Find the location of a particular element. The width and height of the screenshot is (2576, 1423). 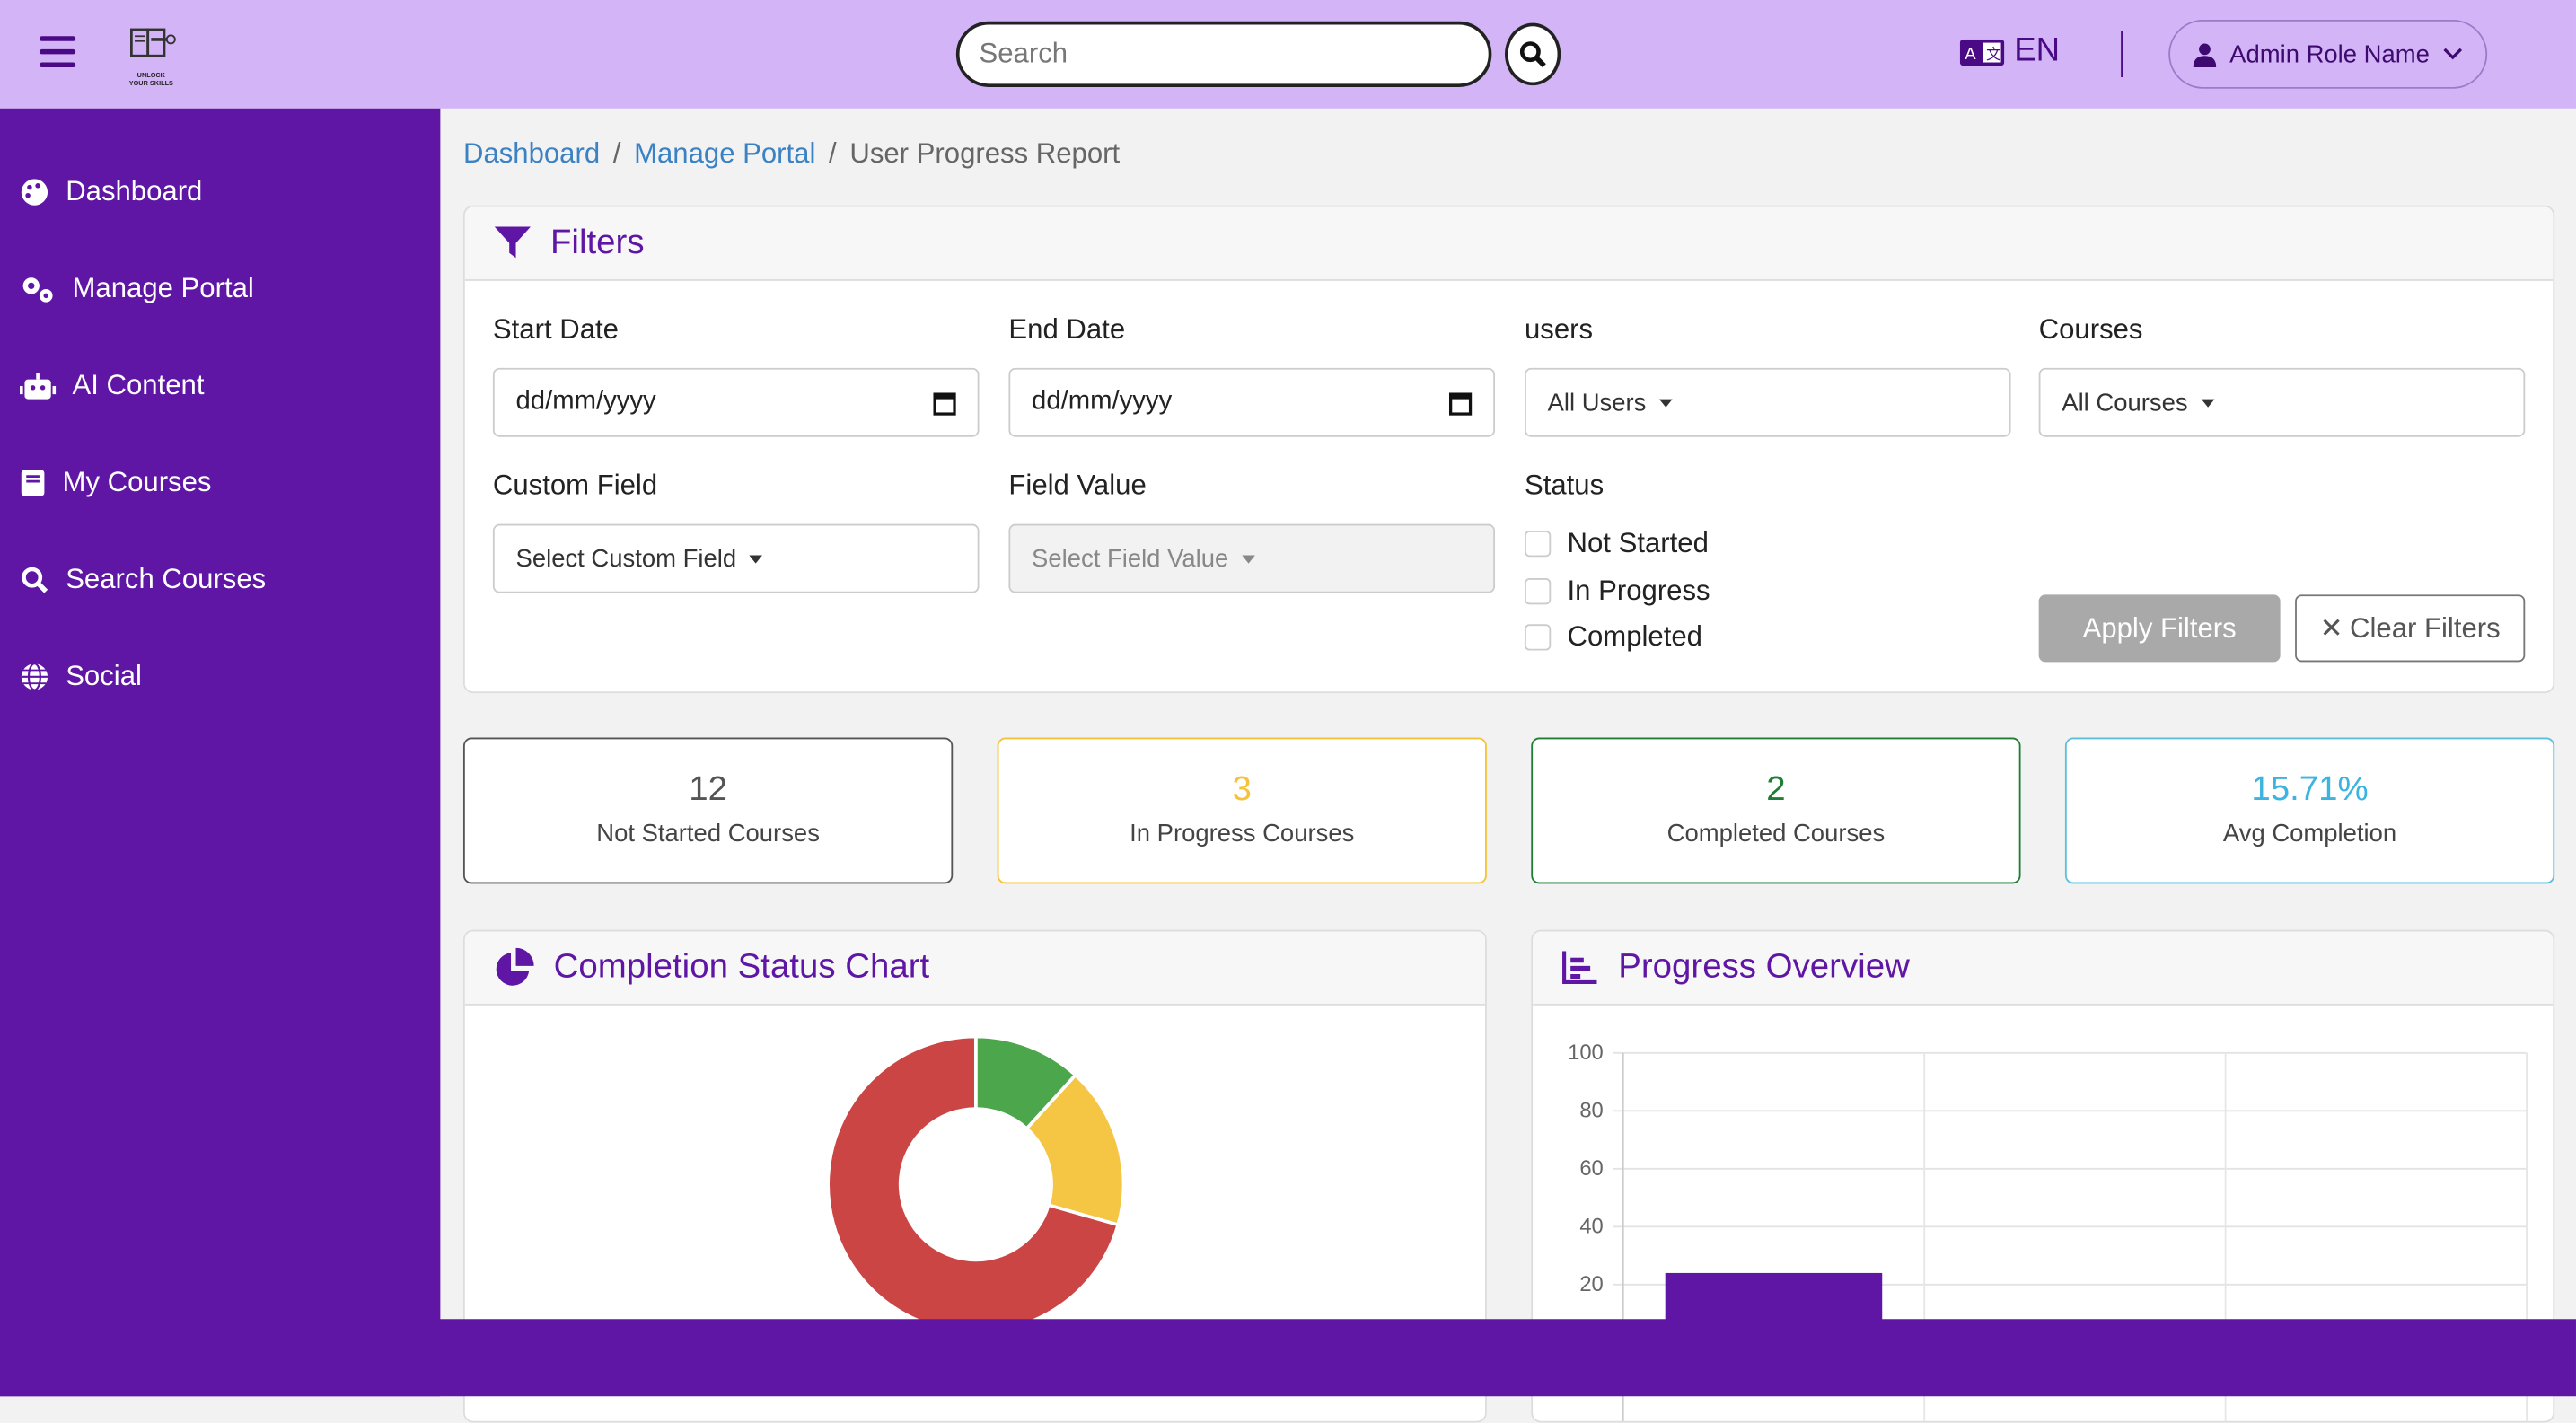

stat-label: Completed Courses is located at coordinates (1776, 834).